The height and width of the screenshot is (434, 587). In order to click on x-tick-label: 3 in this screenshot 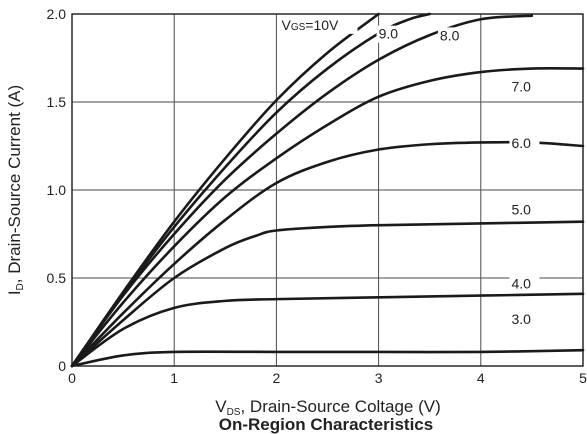, I will do `click(379, 378)`.